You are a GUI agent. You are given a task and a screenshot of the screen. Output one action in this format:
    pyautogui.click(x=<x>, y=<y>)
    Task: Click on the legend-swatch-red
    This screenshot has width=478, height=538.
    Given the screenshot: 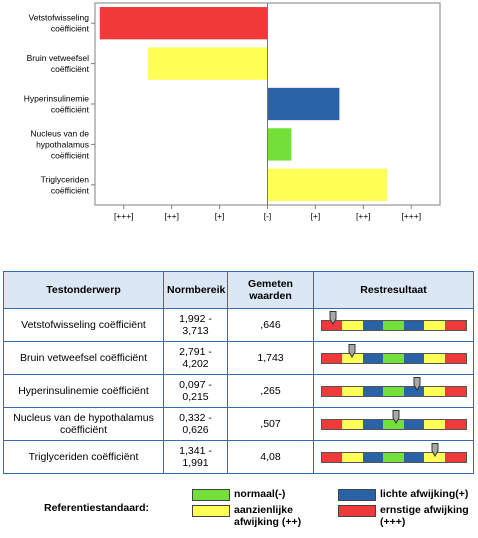 What is the action you would take?
    pyautogui.click(x=357, y=511)
    